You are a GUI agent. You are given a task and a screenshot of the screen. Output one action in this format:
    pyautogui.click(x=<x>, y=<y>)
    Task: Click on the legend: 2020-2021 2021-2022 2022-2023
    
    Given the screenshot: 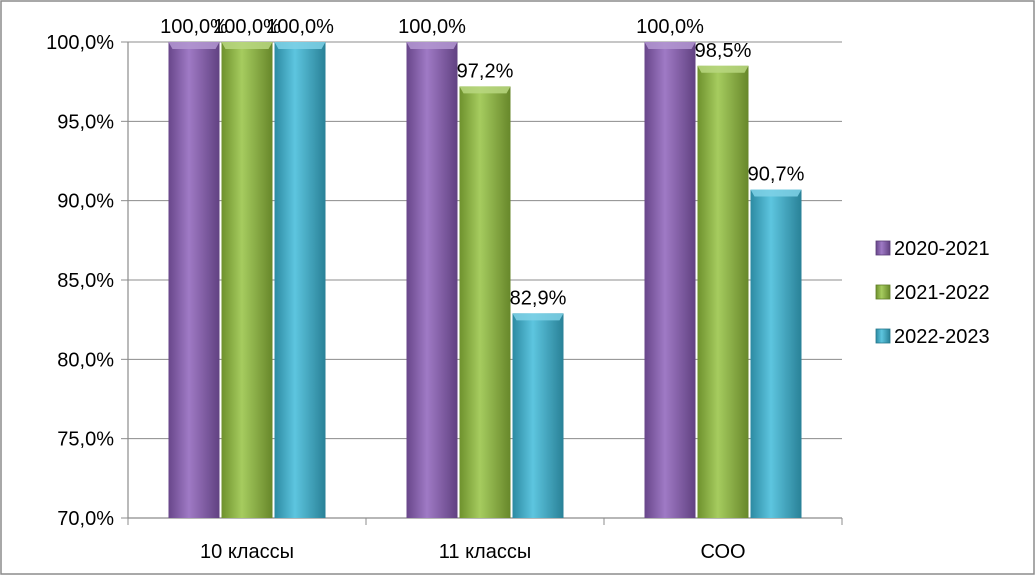 What is the action you would take?
    pyautogui.click(x=932, y=293)
    